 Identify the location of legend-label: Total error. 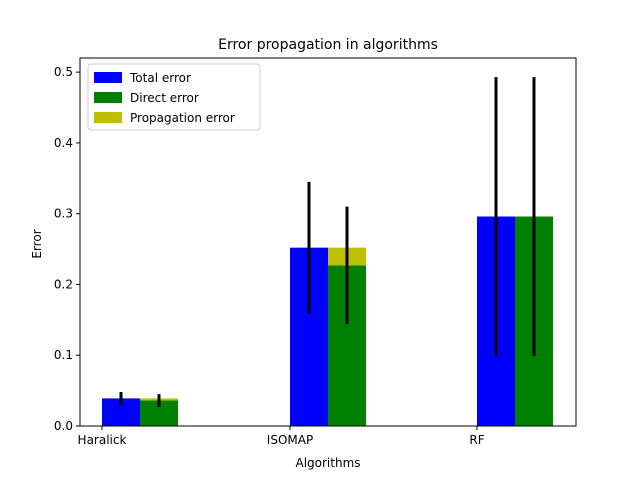
(160, 78).